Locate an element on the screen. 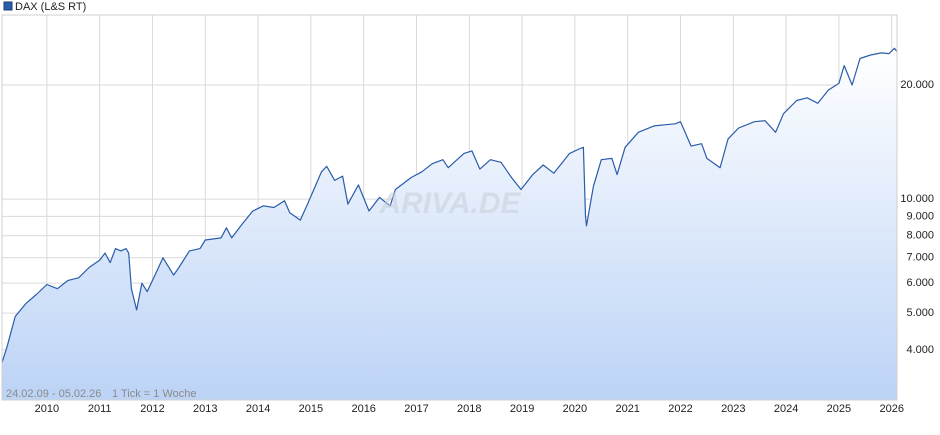  watermark: ARIVA.DE is located at coordinates (449, 203).